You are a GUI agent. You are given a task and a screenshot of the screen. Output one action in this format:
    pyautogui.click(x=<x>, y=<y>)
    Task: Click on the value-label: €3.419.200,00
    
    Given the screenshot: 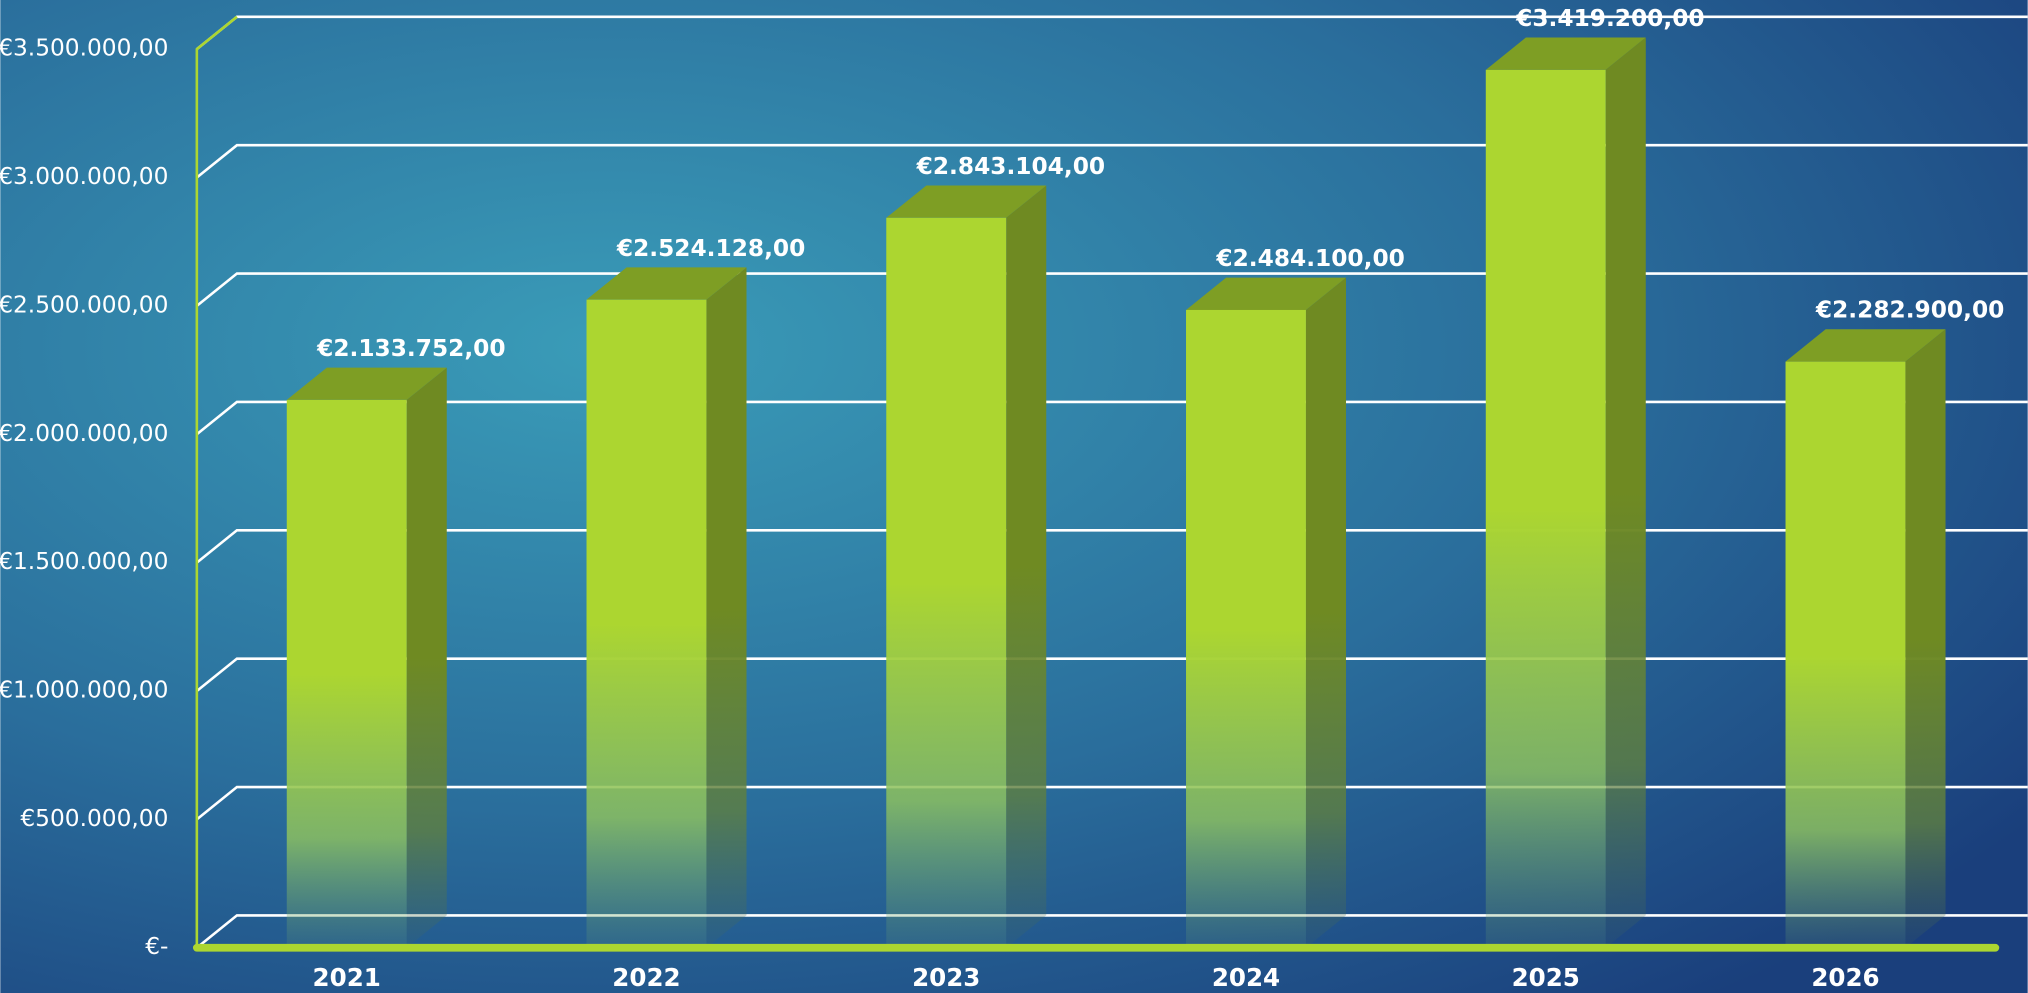 What is the action you would take?
    pyautogui.click(x=1609, y=18)
    